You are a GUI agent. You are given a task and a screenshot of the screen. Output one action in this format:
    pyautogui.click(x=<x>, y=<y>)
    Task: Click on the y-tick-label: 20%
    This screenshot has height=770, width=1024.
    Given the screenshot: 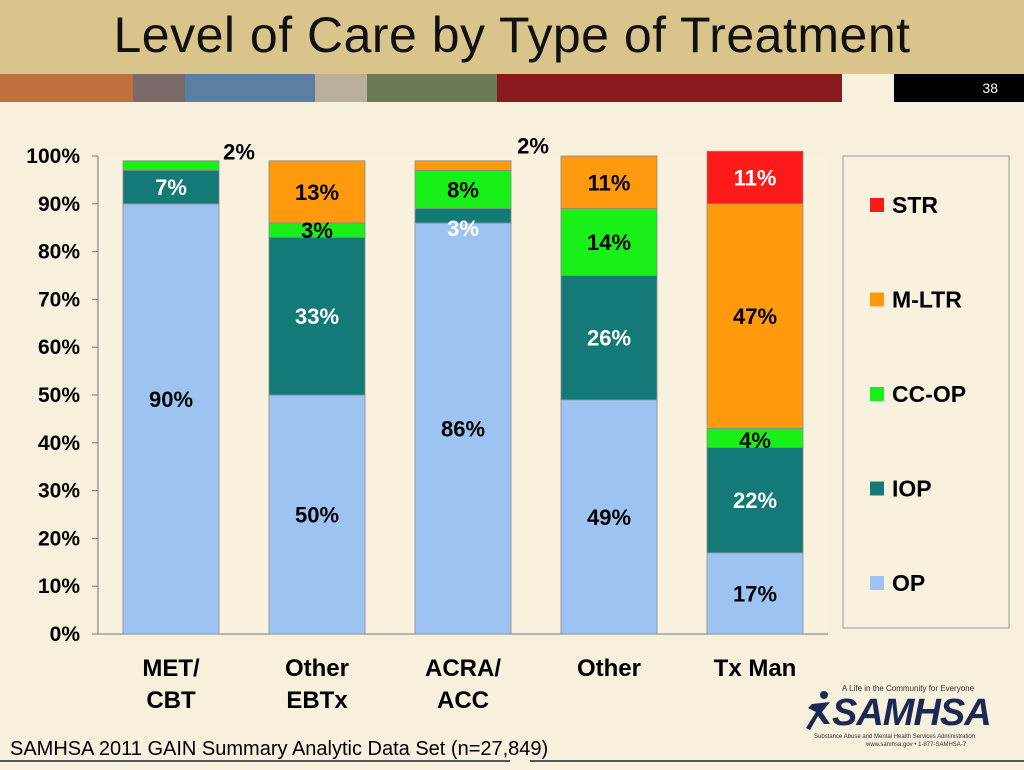 What is the action you would take?
    pyautogui.click(x=59, y=538)
    